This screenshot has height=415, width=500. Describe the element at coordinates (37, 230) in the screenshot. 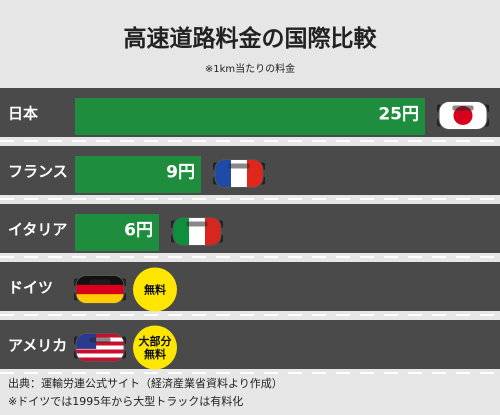

I see `category-label: イタリア` at that location.